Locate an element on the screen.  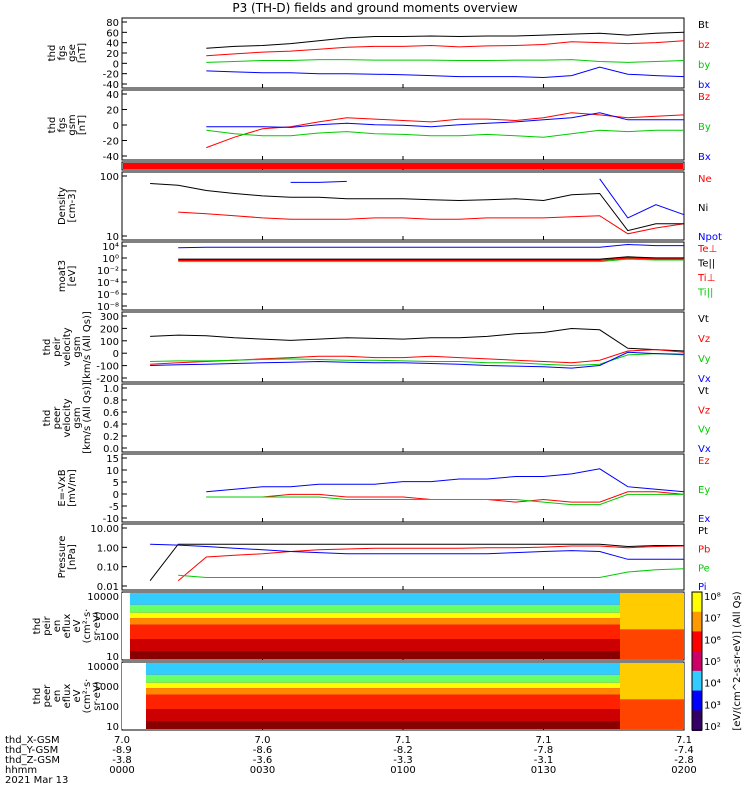
x-row-label-3: hhmm is located at coordinates (21, 770).